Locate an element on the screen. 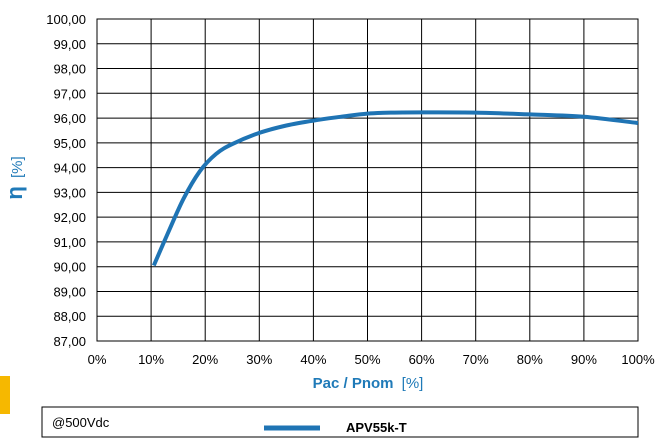 The height and width of the screenshot is (441, 662). x-axis-tick-labels: 0% 10% 20% 30% 40% 50% 60% 70% 80% 90% 100% is located at coordinates (371, 359).